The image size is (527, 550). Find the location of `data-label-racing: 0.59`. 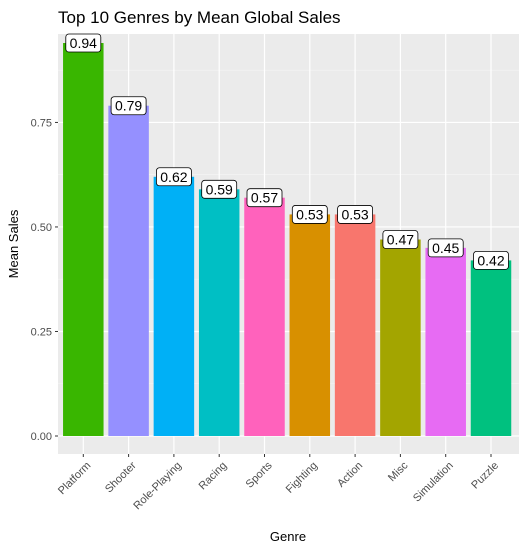

data-label-racing: 0.59 is located at coordinates (219, 189).